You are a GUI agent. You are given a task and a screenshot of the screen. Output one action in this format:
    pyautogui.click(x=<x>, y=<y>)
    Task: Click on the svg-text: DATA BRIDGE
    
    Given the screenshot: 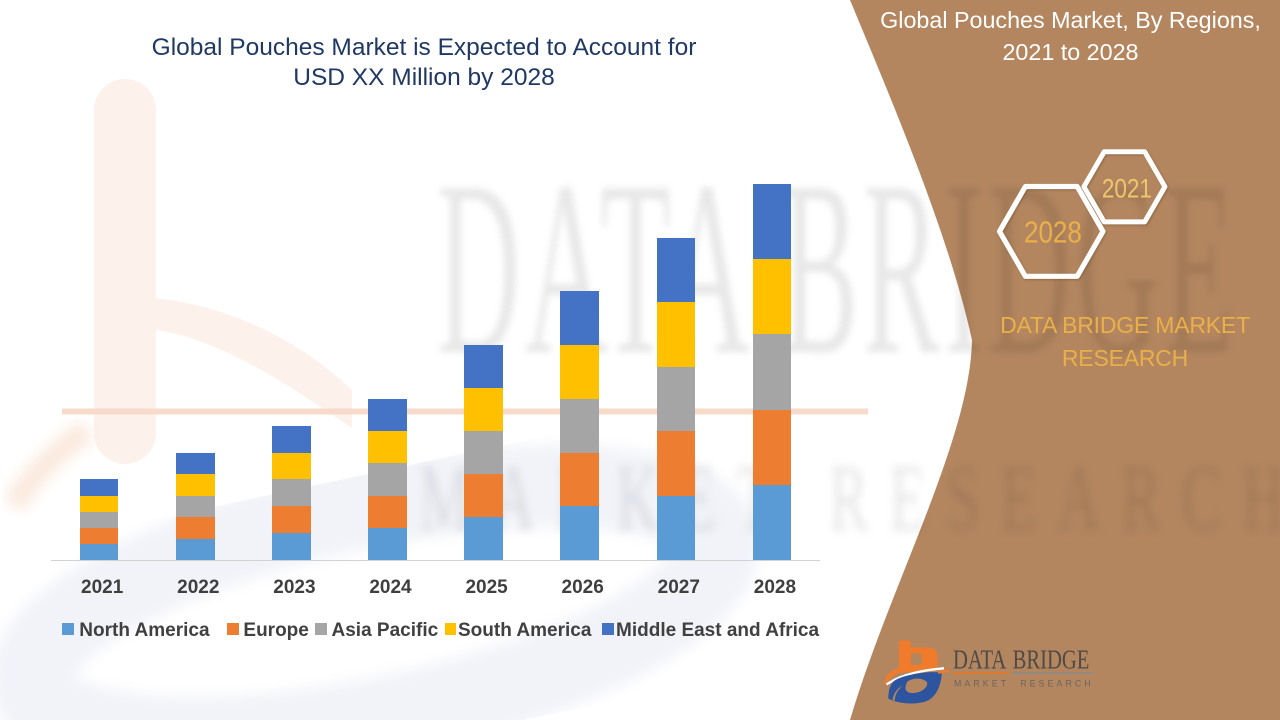 What is the action you would take?
    pyautogui.click(x=1021, y=660)
    